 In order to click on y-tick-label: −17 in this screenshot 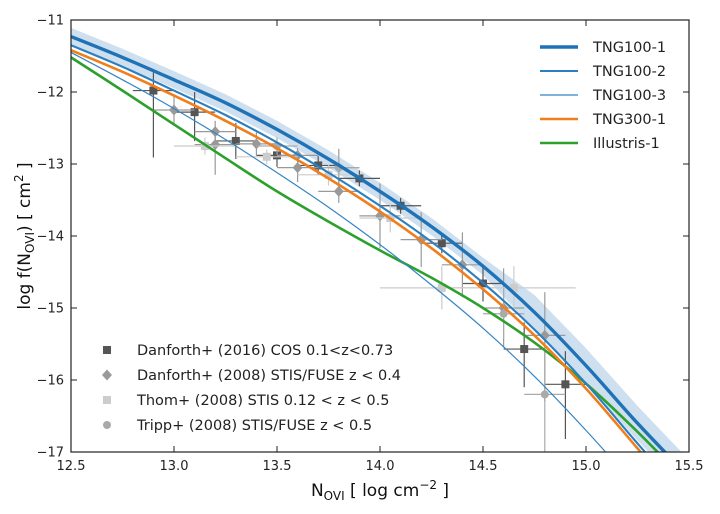, I will do `click(50, 453)`.